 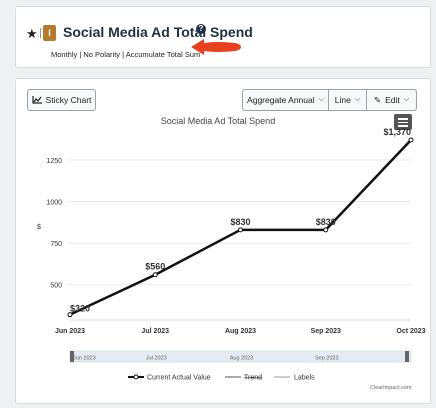 What do you see at coordinates (253, 378) in the screenshot?
I see `legend-label-trend: Trend` at bounding box center [253, 378].